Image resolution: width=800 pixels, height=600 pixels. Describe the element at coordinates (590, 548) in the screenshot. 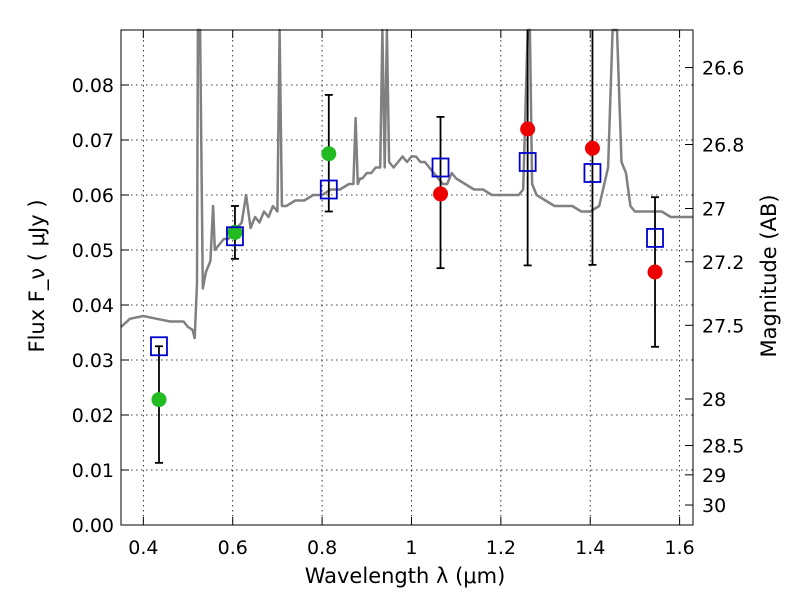

I see `x-tick-label: 1.4` at that location.